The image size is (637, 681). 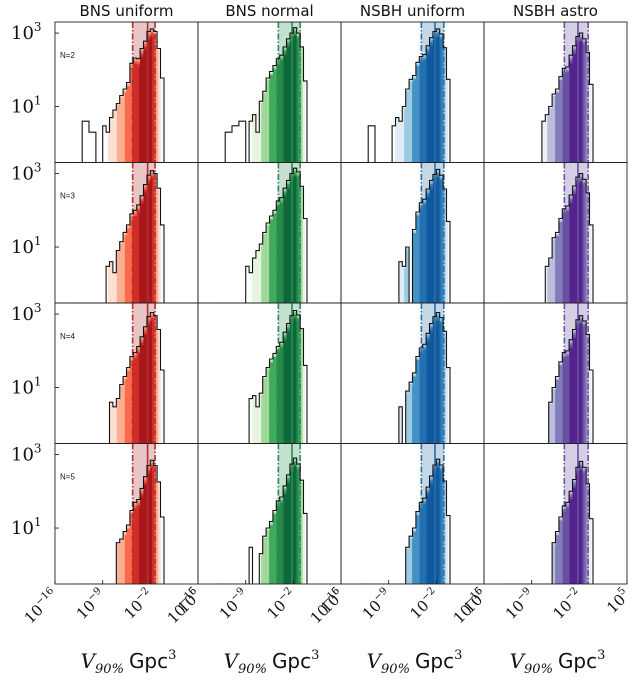 I want to click on panel: N=3, so click(x=126, y=233).